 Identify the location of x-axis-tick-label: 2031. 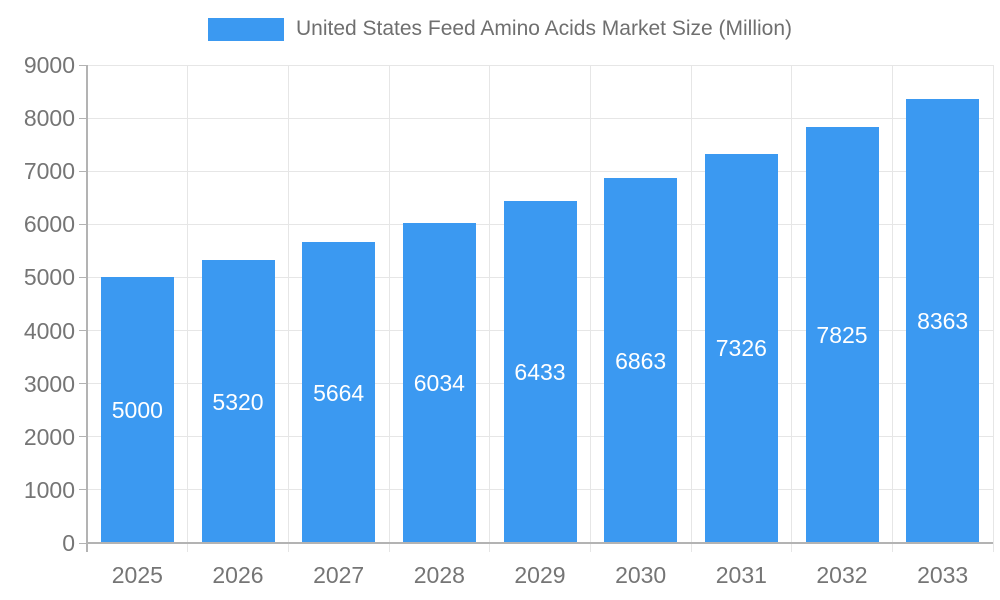
(741, 575).